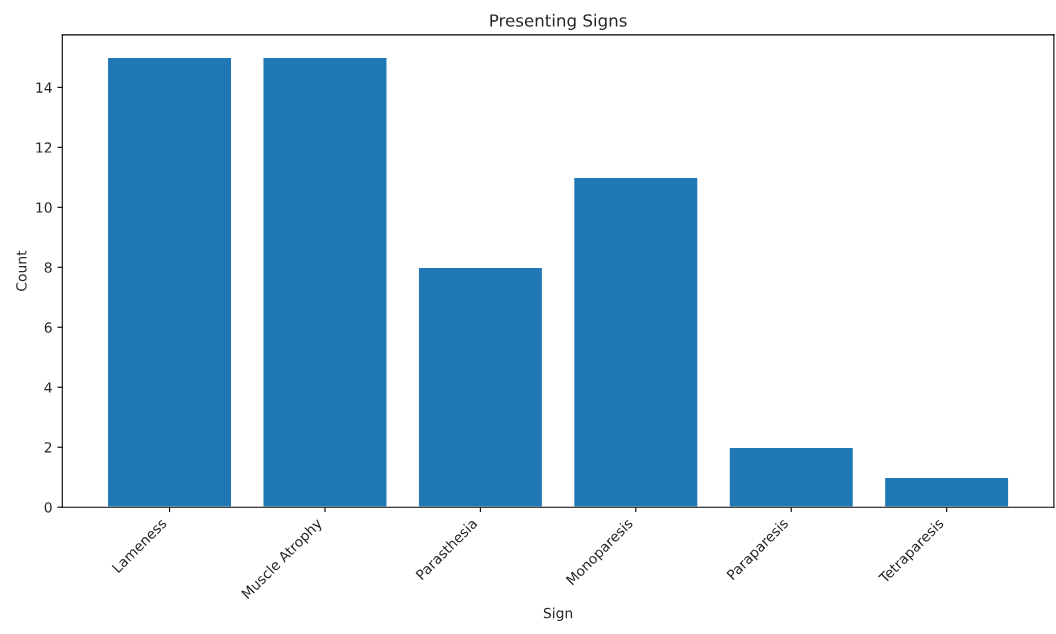 The image size is (1056, 634). I want to click on y-tick-label: 2, so click(48, 447).